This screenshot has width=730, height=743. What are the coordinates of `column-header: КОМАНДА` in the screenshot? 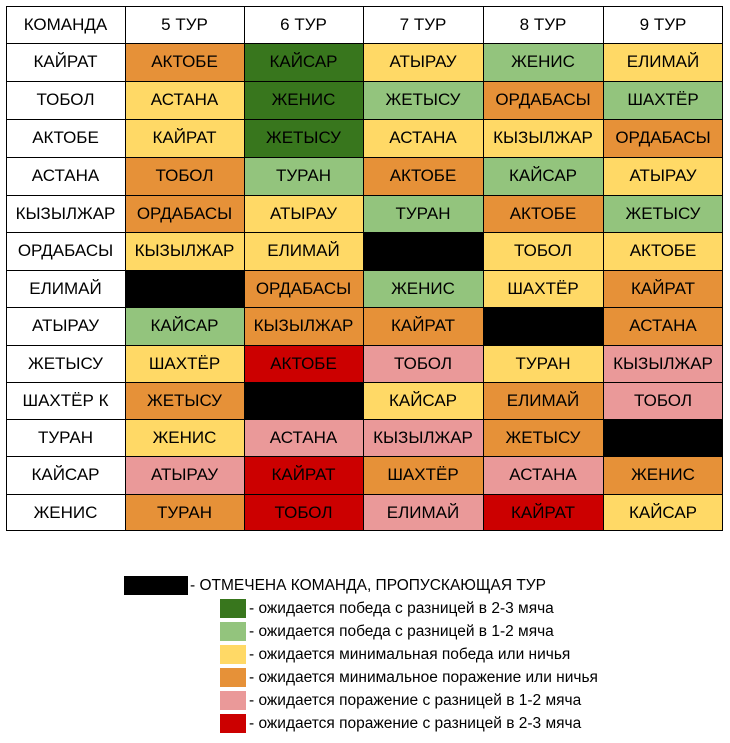 It's located at (65, 24).